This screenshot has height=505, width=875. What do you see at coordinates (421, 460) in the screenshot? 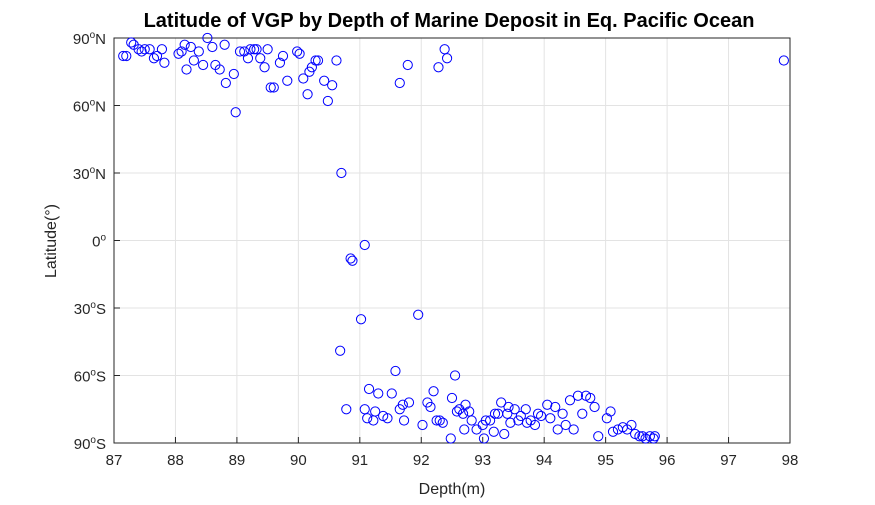
I see `x-tick-label: 92` at bounding box center [421, 460].